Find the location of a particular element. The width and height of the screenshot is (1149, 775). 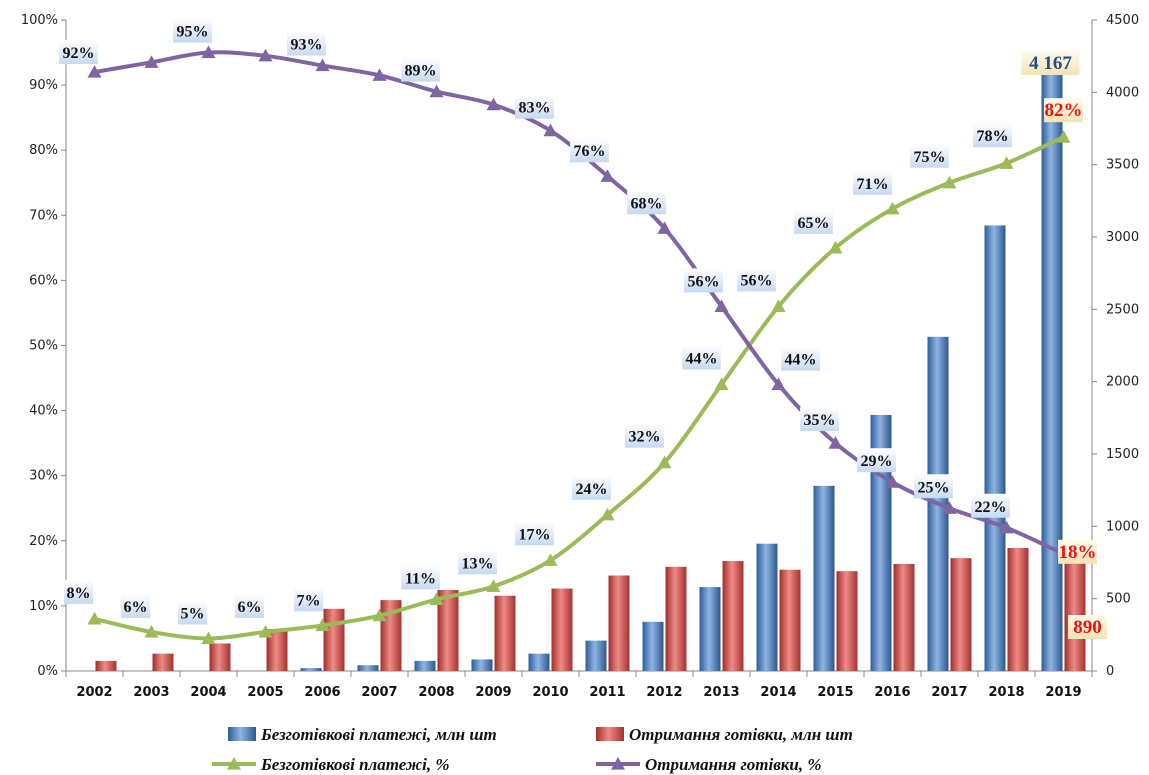

marker-cash-2016 is located at coordinates (892, 481).